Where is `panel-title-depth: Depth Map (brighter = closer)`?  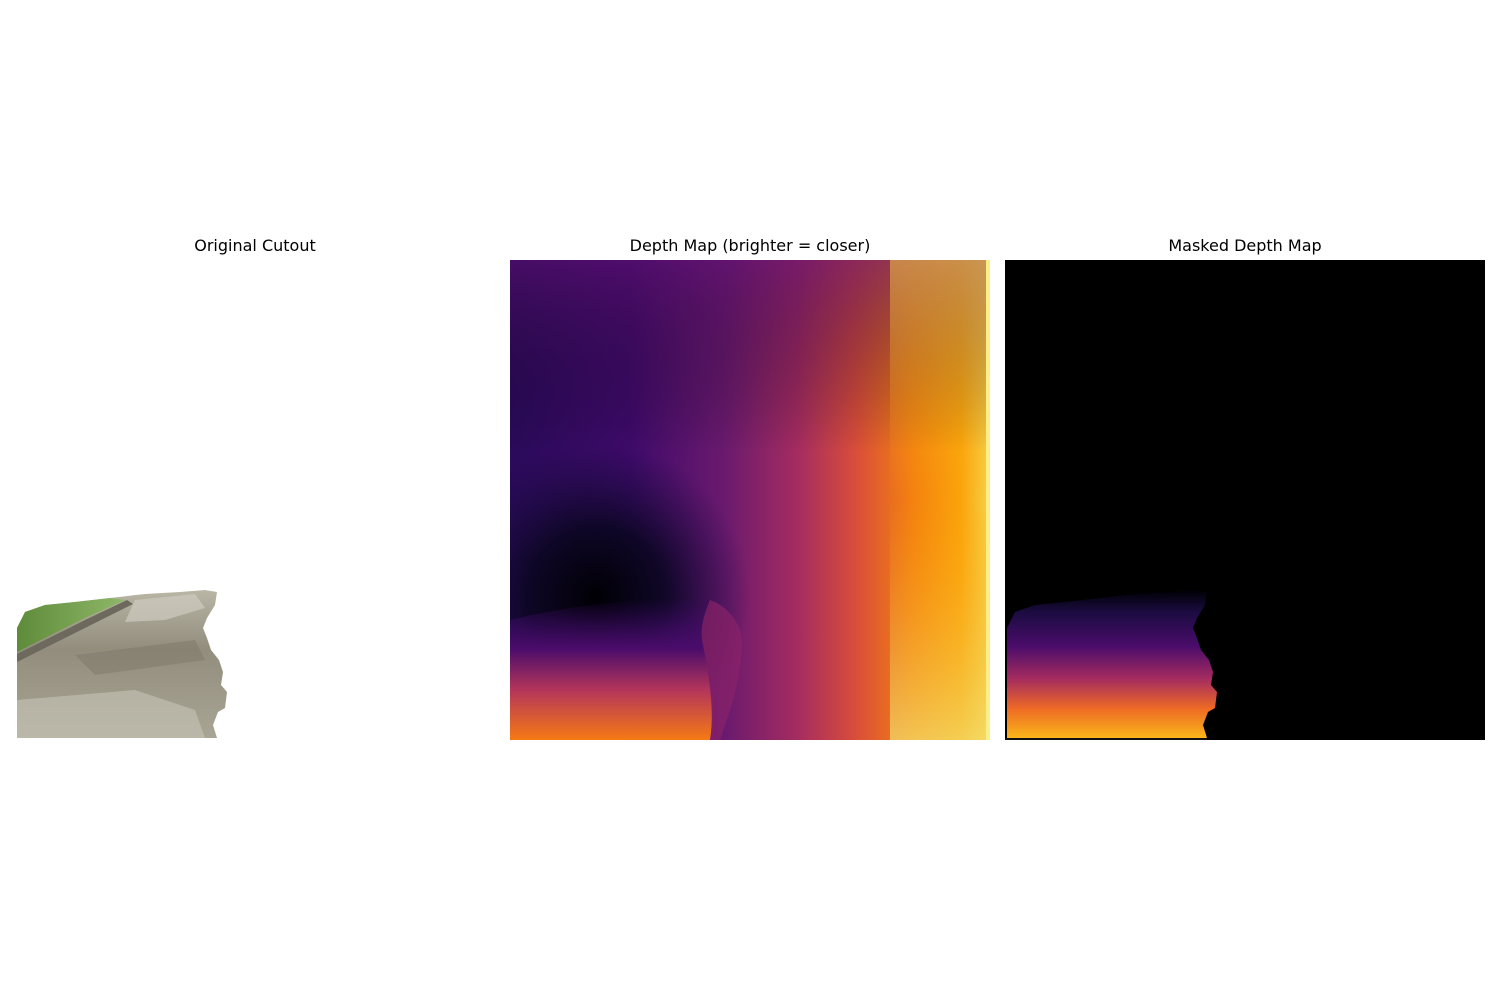 panel-title-depth: Depth Map (brighter = closer) is located at coordinates (750, 245).